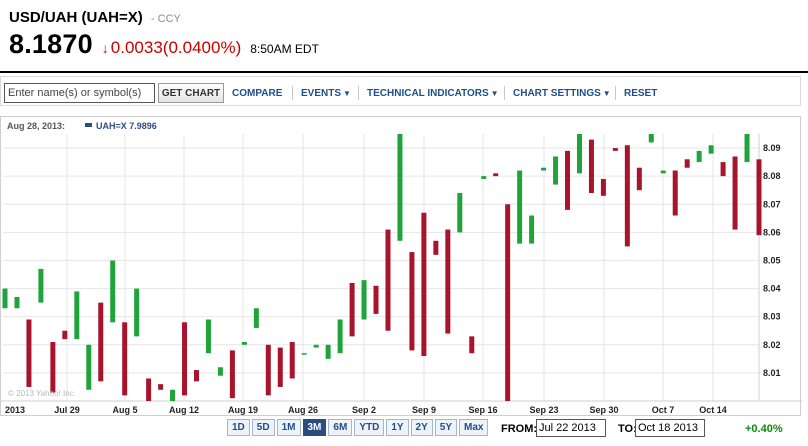 This screenshot has height=446, width=808. Describe the element at coordinates (772, 345) in the screenshot. I see `y-tick-label: 8.02` at that location.